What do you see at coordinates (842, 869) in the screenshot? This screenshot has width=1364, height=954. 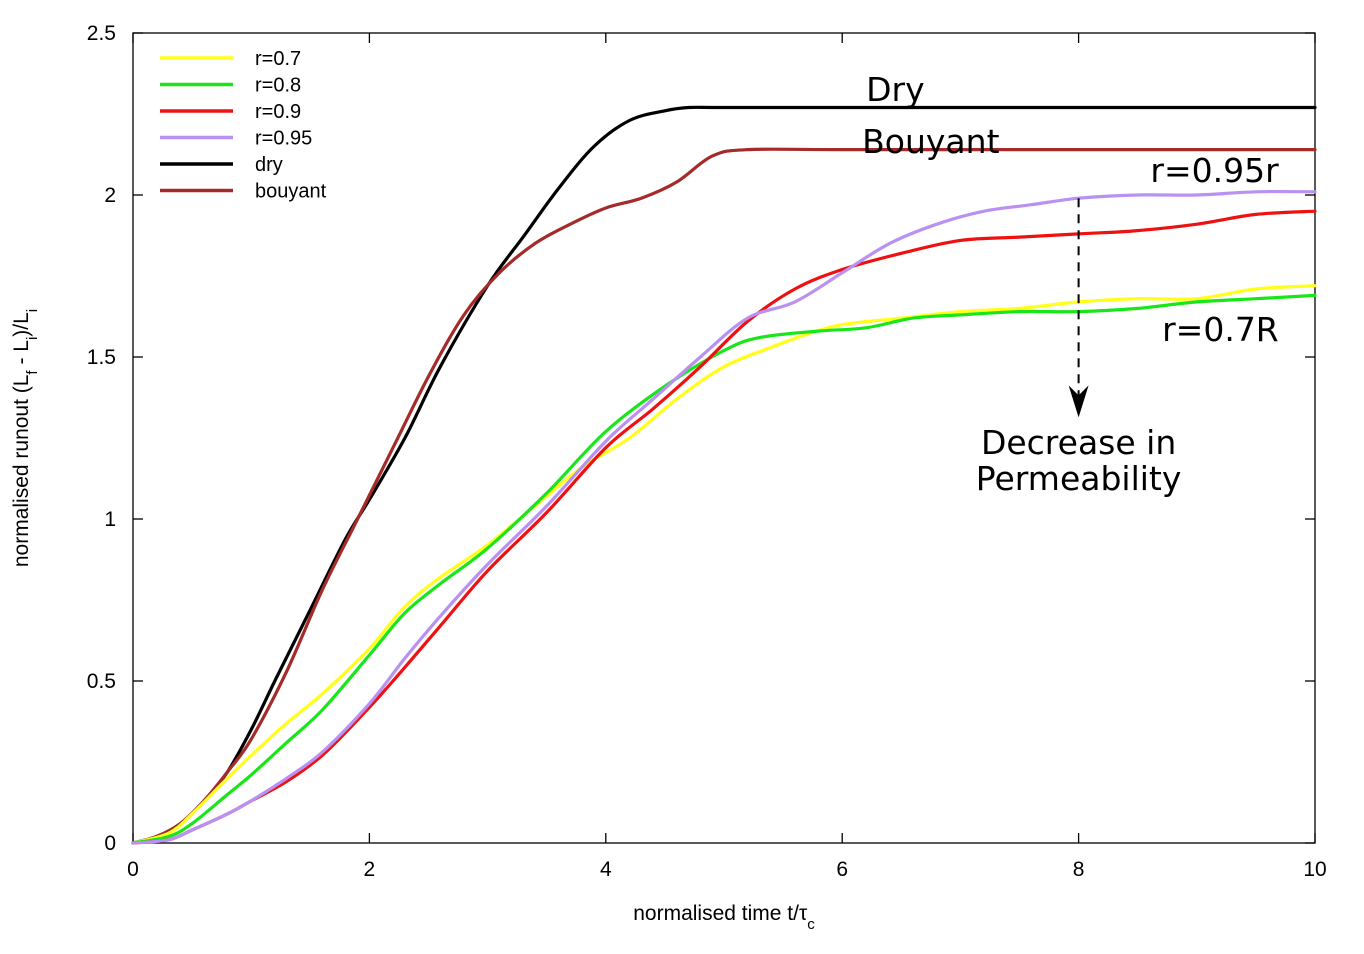 I see `x-tick-label: 6` at bounding box center [842, 869].